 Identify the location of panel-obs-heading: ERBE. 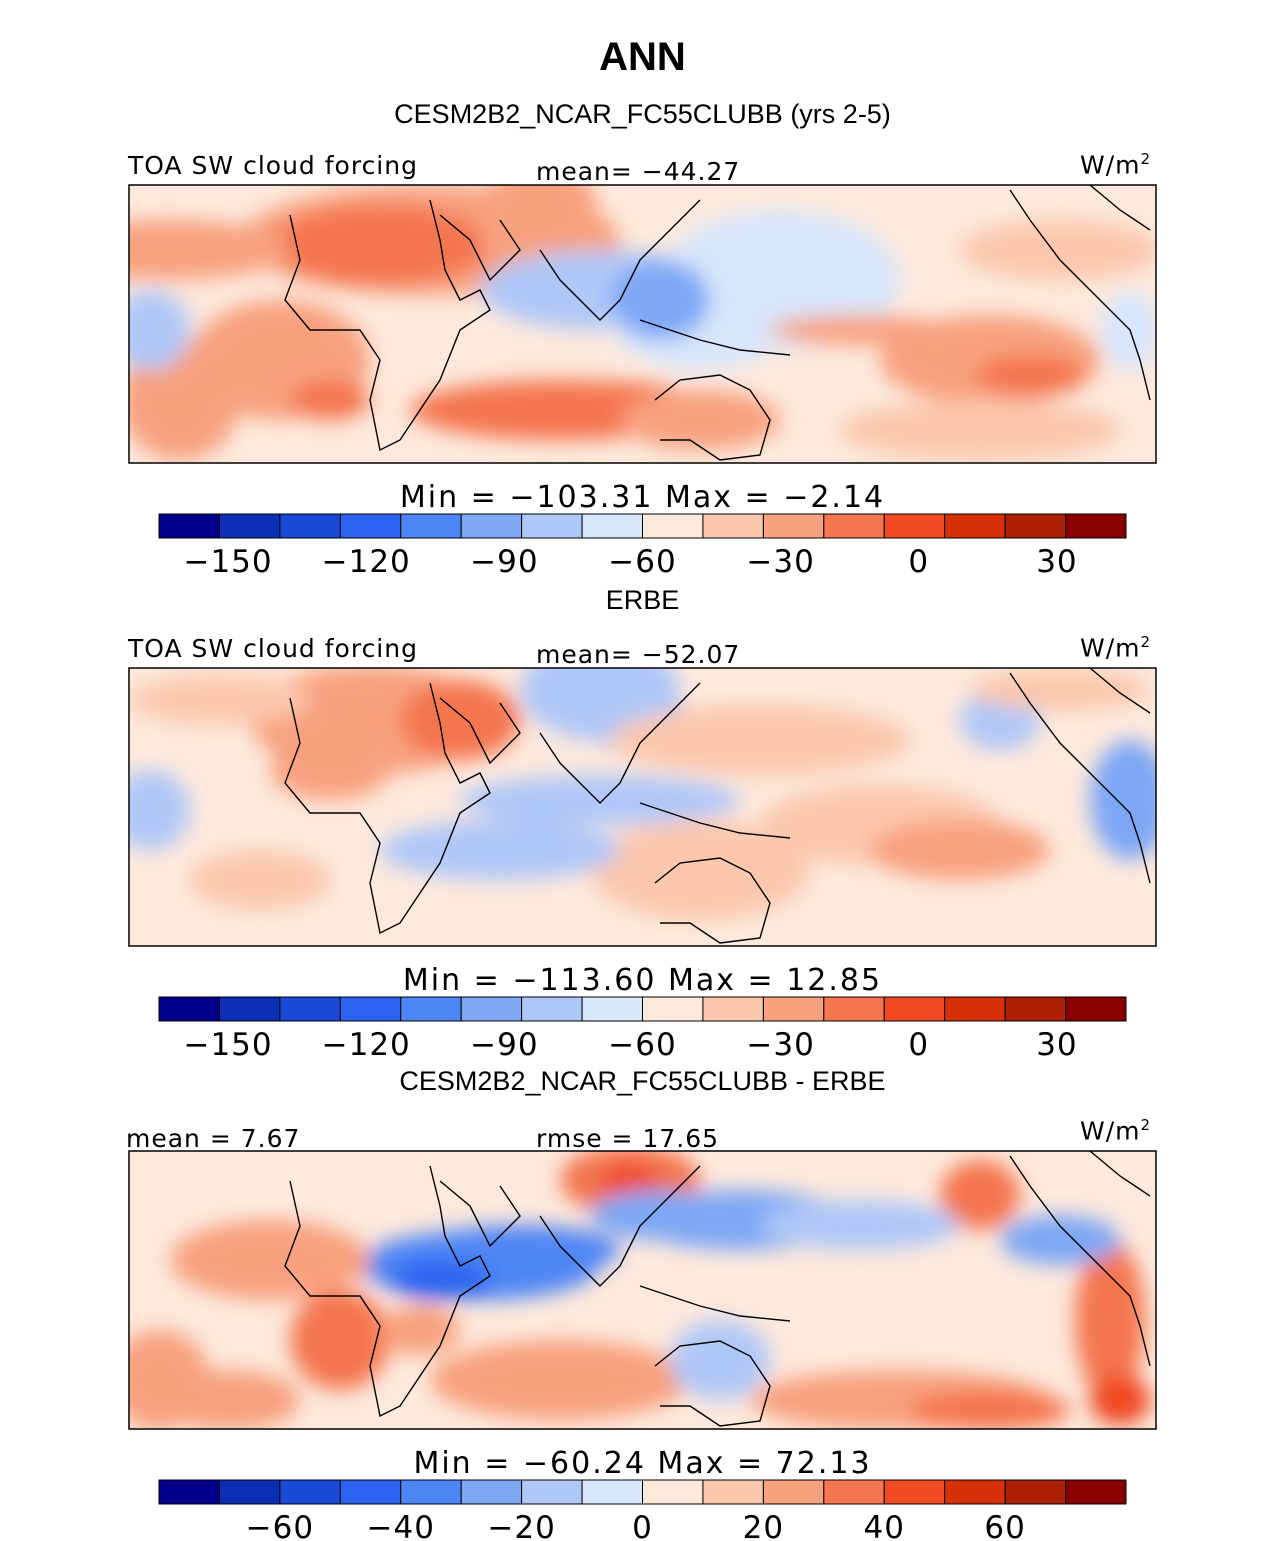
(642, 600).